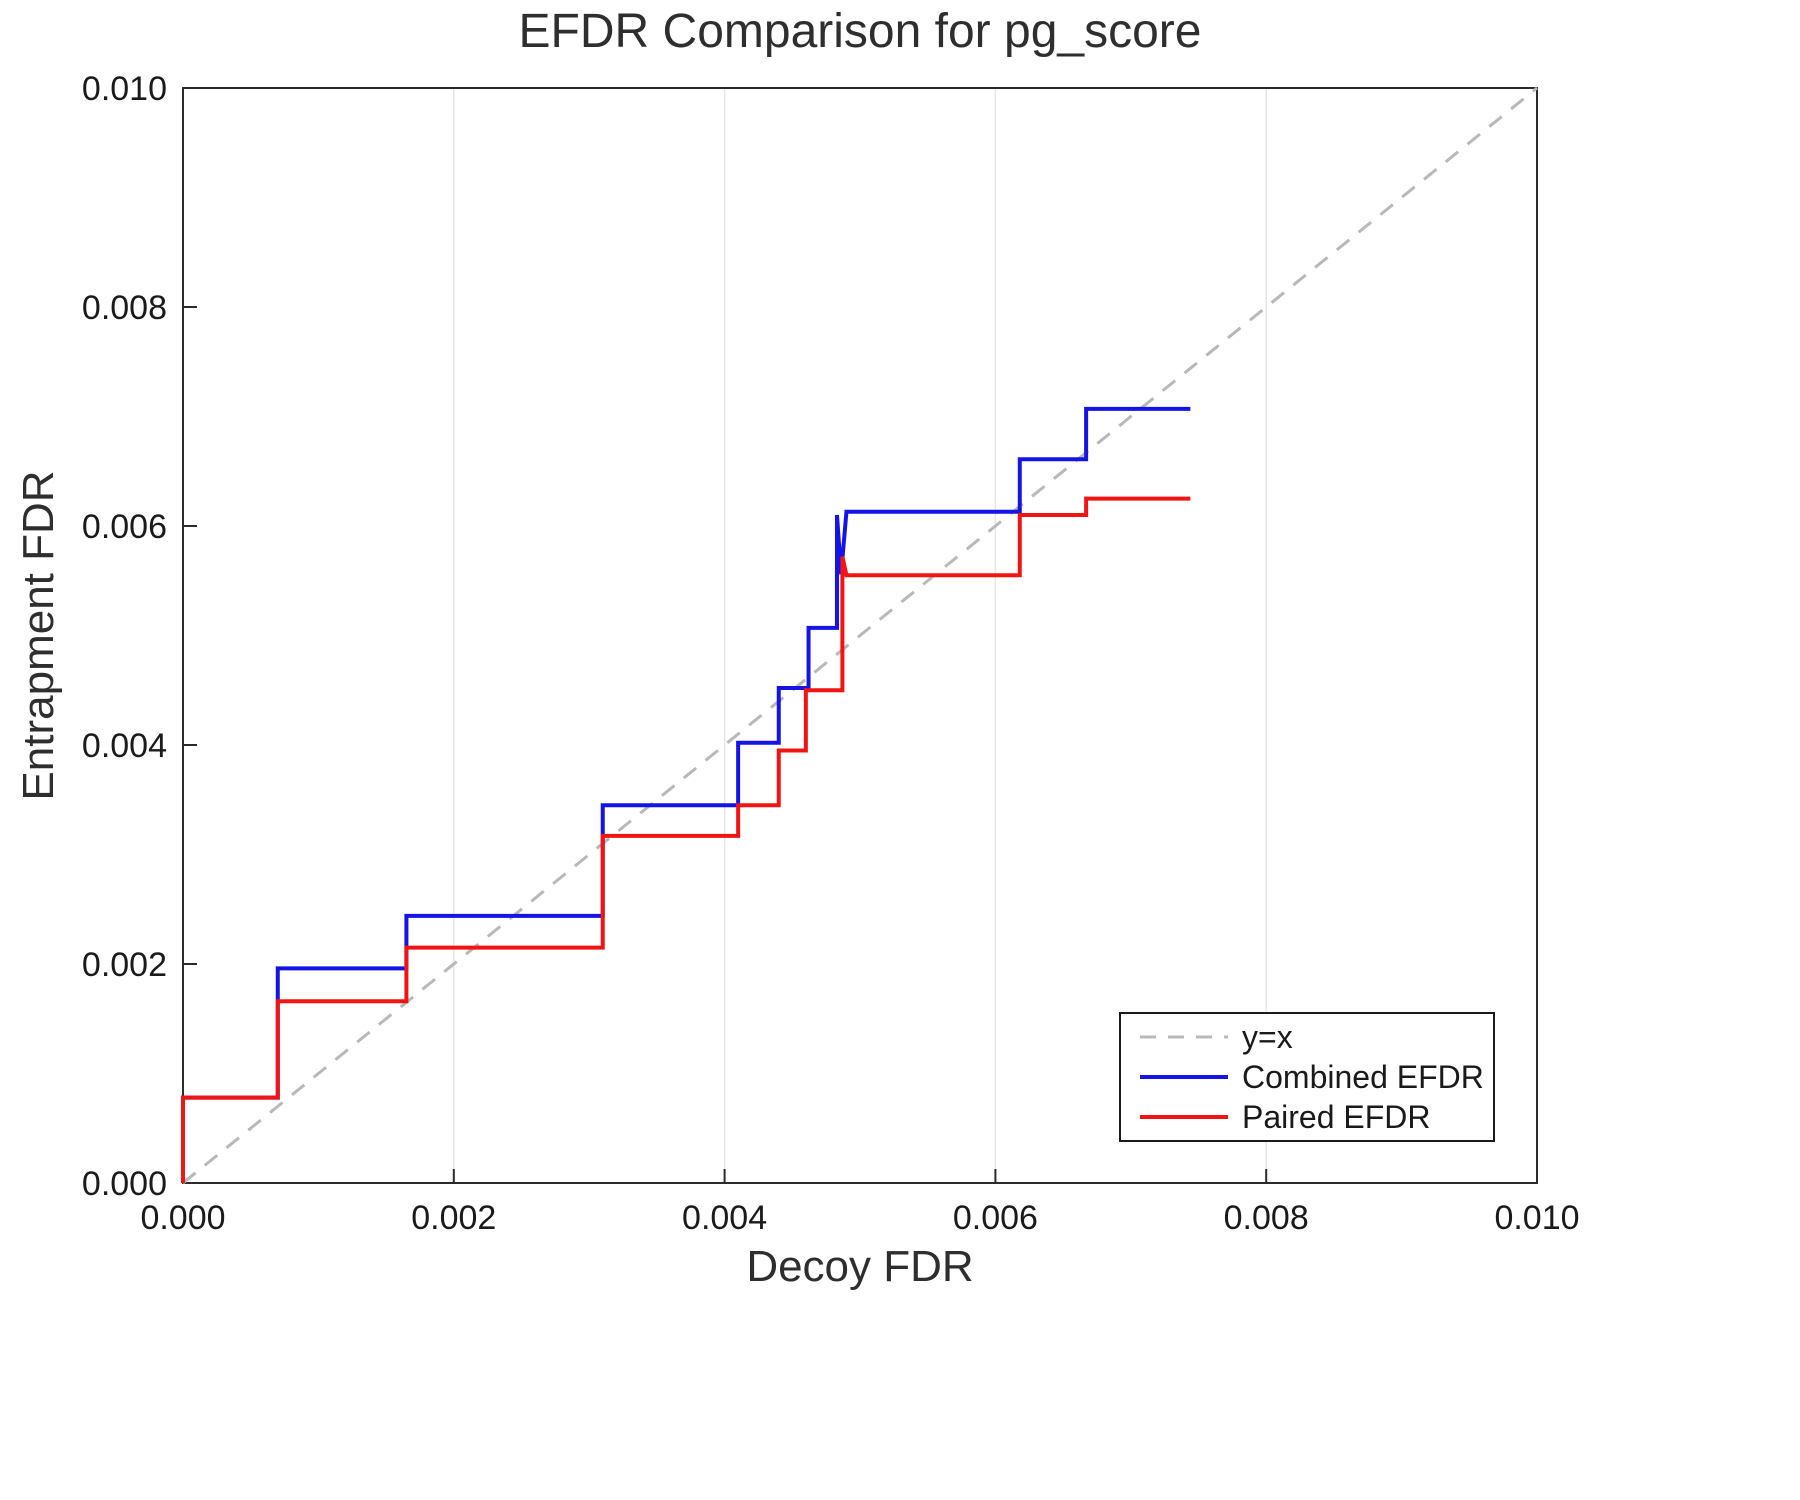 This screenshot has height=1500, width=1800. I want to click on y-tick-label: 0.010, so click(124, 89).